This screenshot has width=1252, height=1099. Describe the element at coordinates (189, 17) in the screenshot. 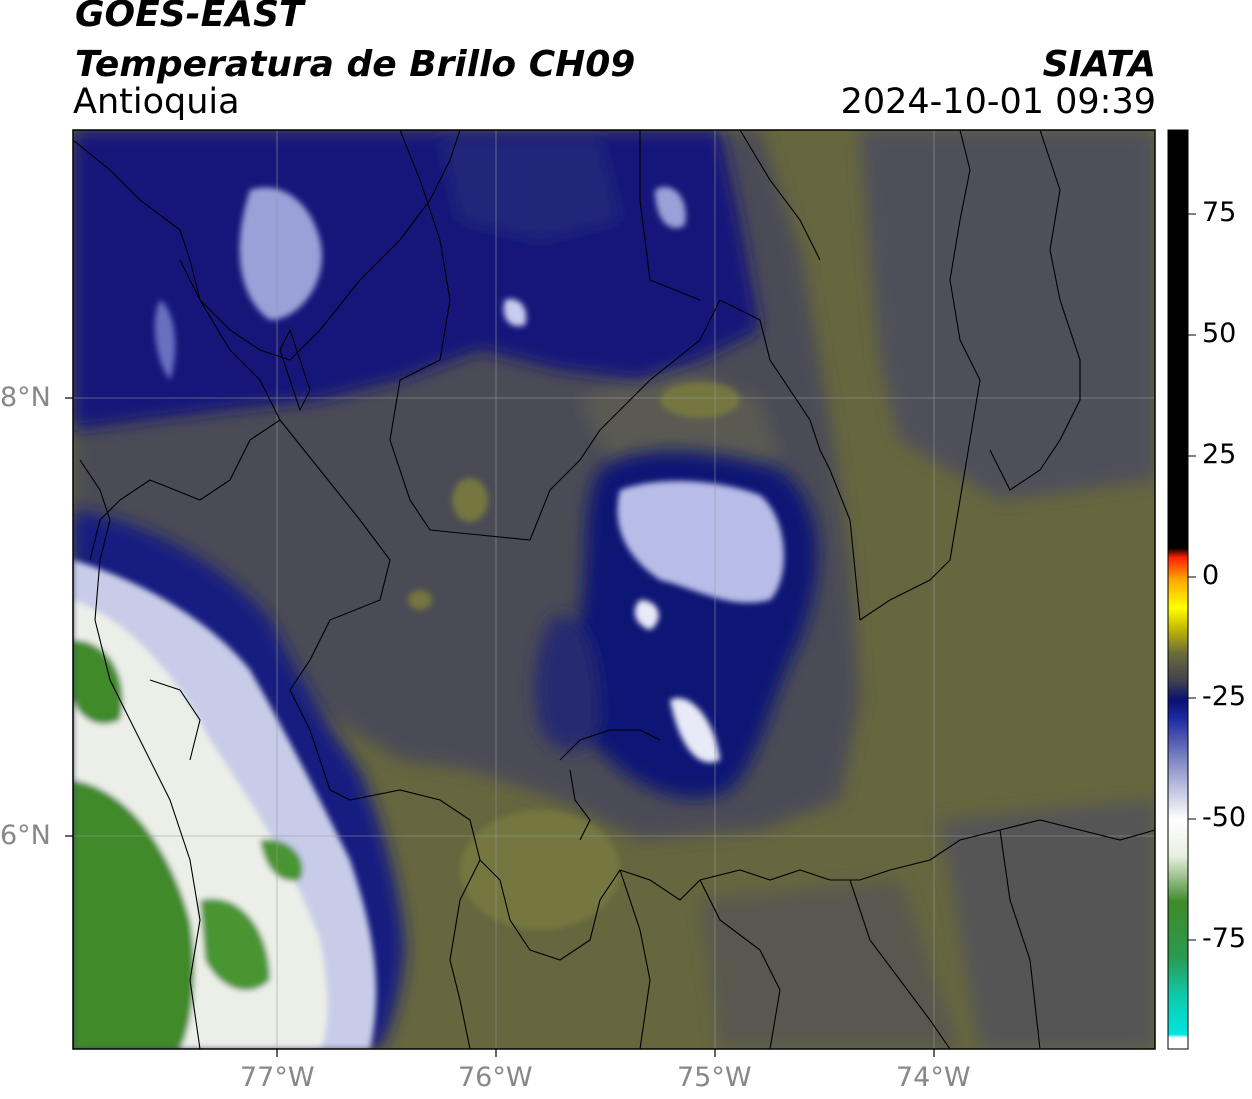

I see `satellite-title: GOES-EAST` at that location.